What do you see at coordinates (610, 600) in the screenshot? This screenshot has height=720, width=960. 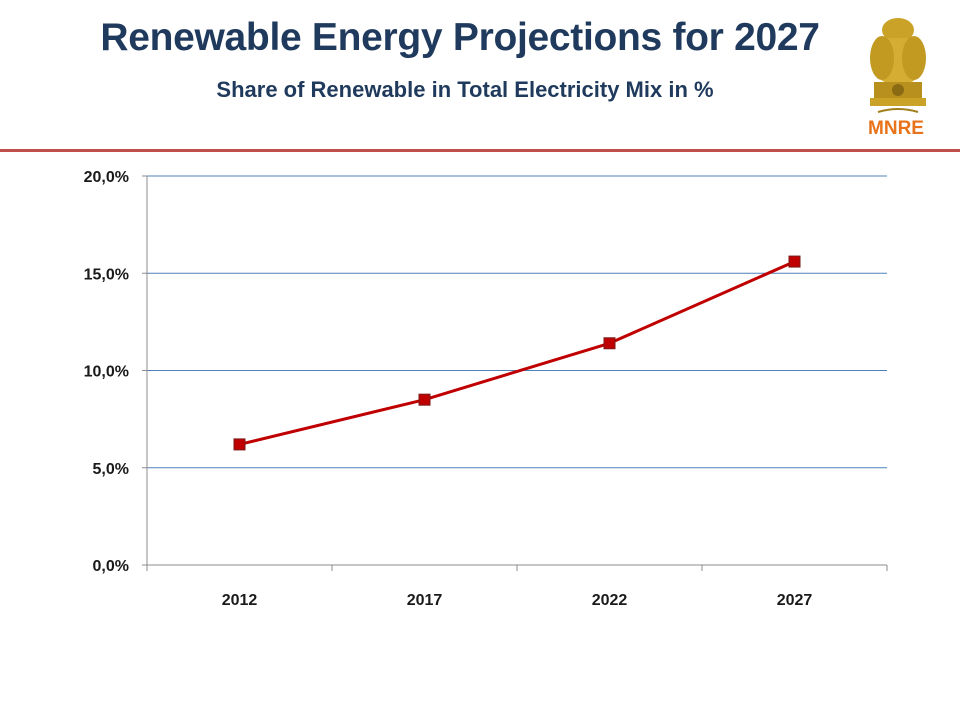 I see `x-tick-label: 2022` at bounding box center [610, 600].